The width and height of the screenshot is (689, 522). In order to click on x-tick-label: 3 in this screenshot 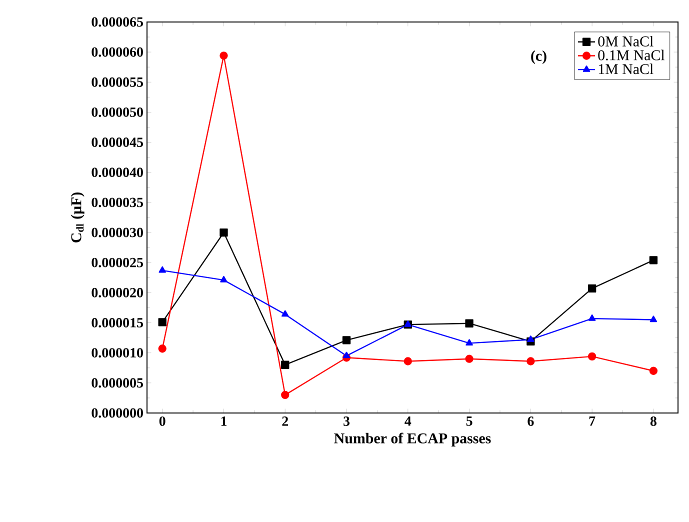, I will do `click(347, 421)`.